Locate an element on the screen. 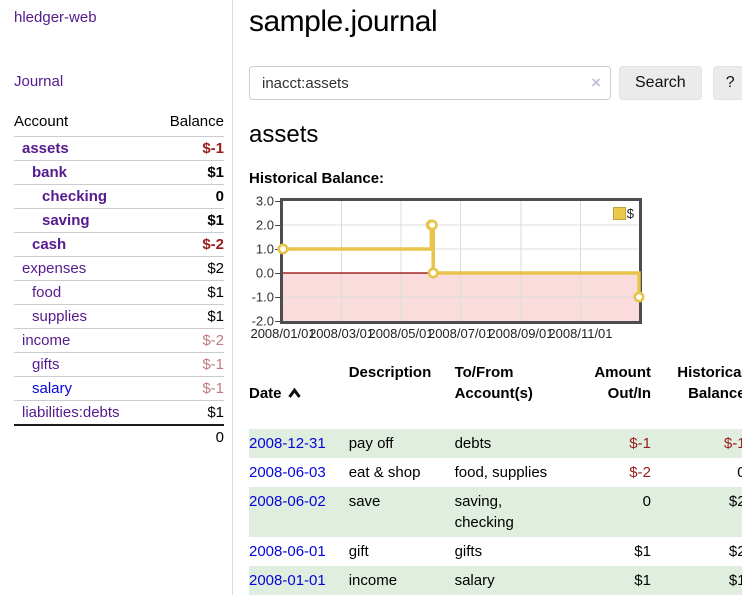  accounts-header-account: Account is located at coordinates (41, 121).